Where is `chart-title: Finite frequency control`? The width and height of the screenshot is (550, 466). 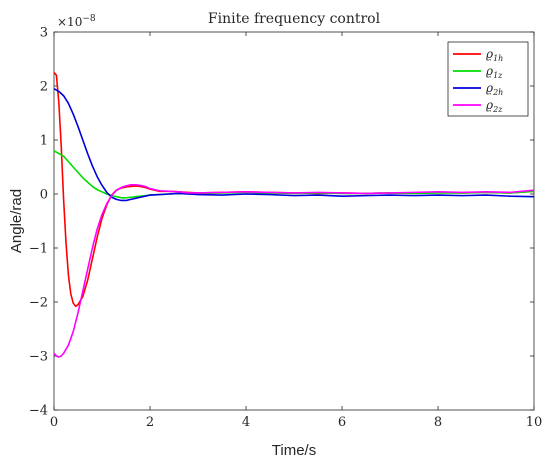 chart-title: Finite frequency control is located at coordinates (294, 19).